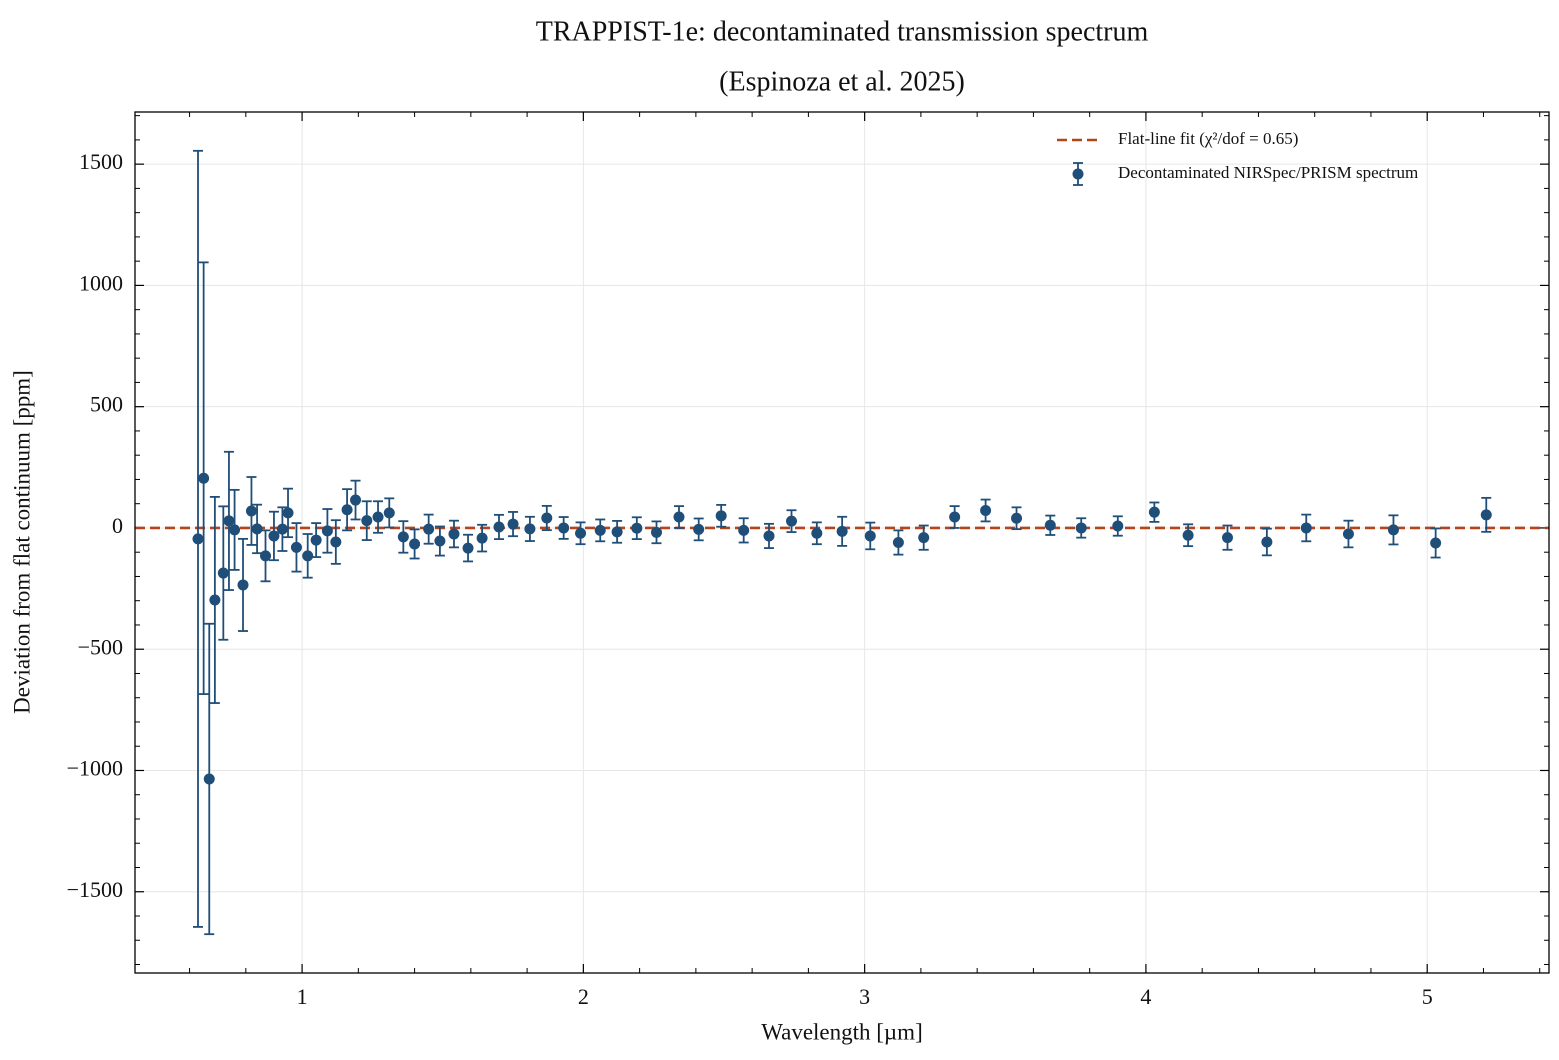 The image size is (1559, 1060). I want to click on y-tick-label: −1000, so click(95, 768).